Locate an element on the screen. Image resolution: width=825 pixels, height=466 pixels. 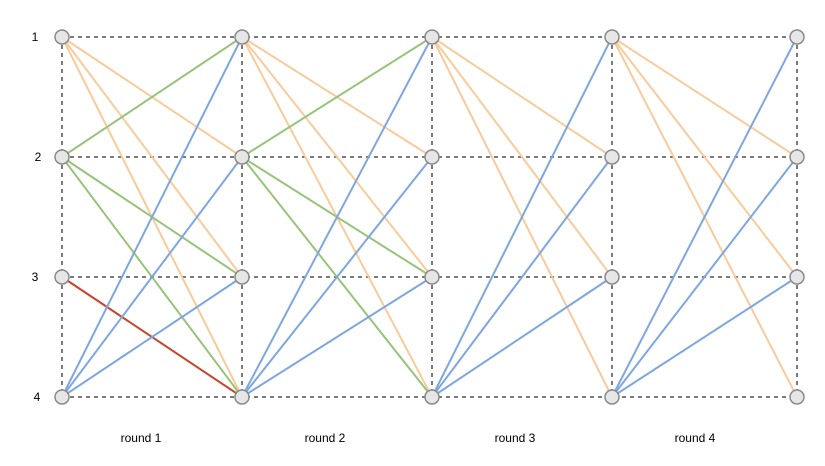
edge-green-c1r2-c2r1 is located at coordinates (337, 97).